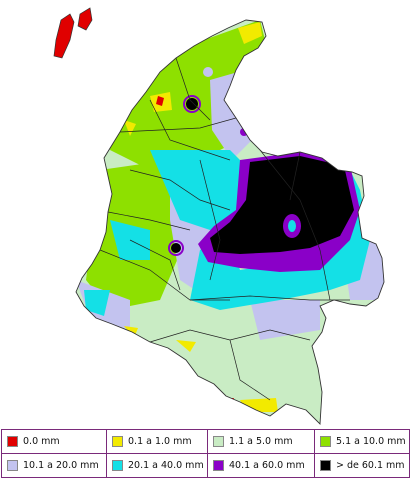 The height and width of the screenshot is (480, 412). I want to click on legend-item: 40.1 a 60.0 mm, so click(261, 465).